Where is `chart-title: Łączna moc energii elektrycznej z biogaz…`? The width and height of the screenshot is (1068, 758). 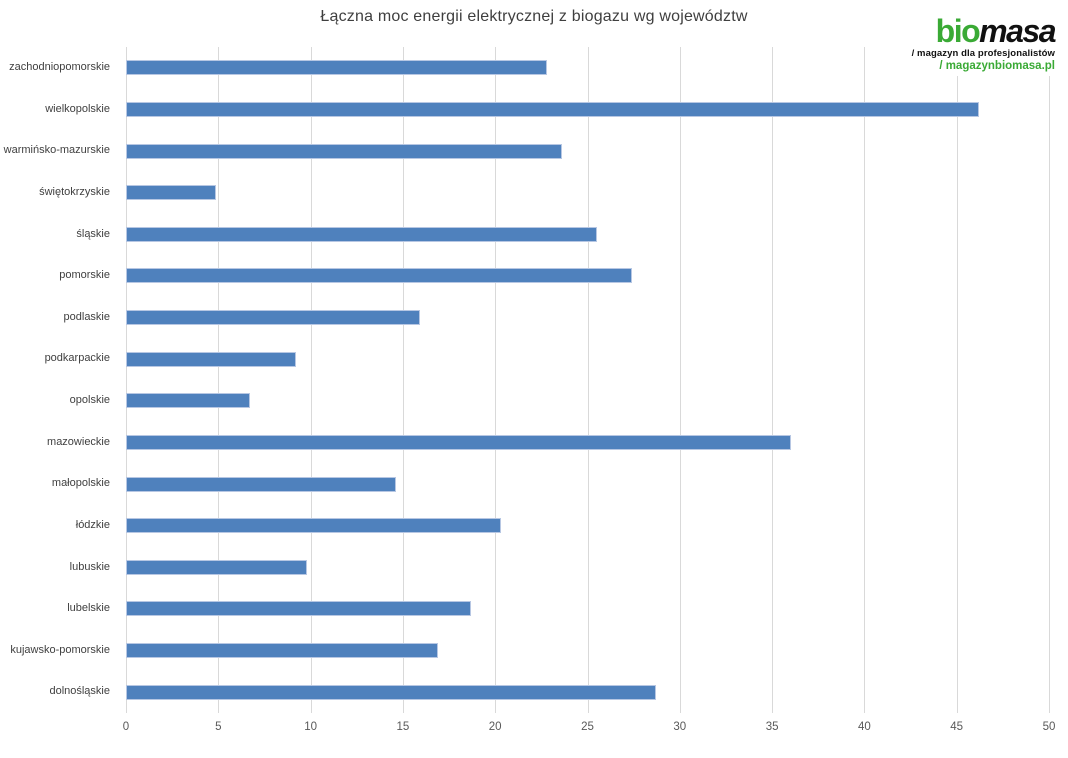
chart-title: Łączna moc energii elektrycznej z biogaz… is located at coordinates (534, 16).